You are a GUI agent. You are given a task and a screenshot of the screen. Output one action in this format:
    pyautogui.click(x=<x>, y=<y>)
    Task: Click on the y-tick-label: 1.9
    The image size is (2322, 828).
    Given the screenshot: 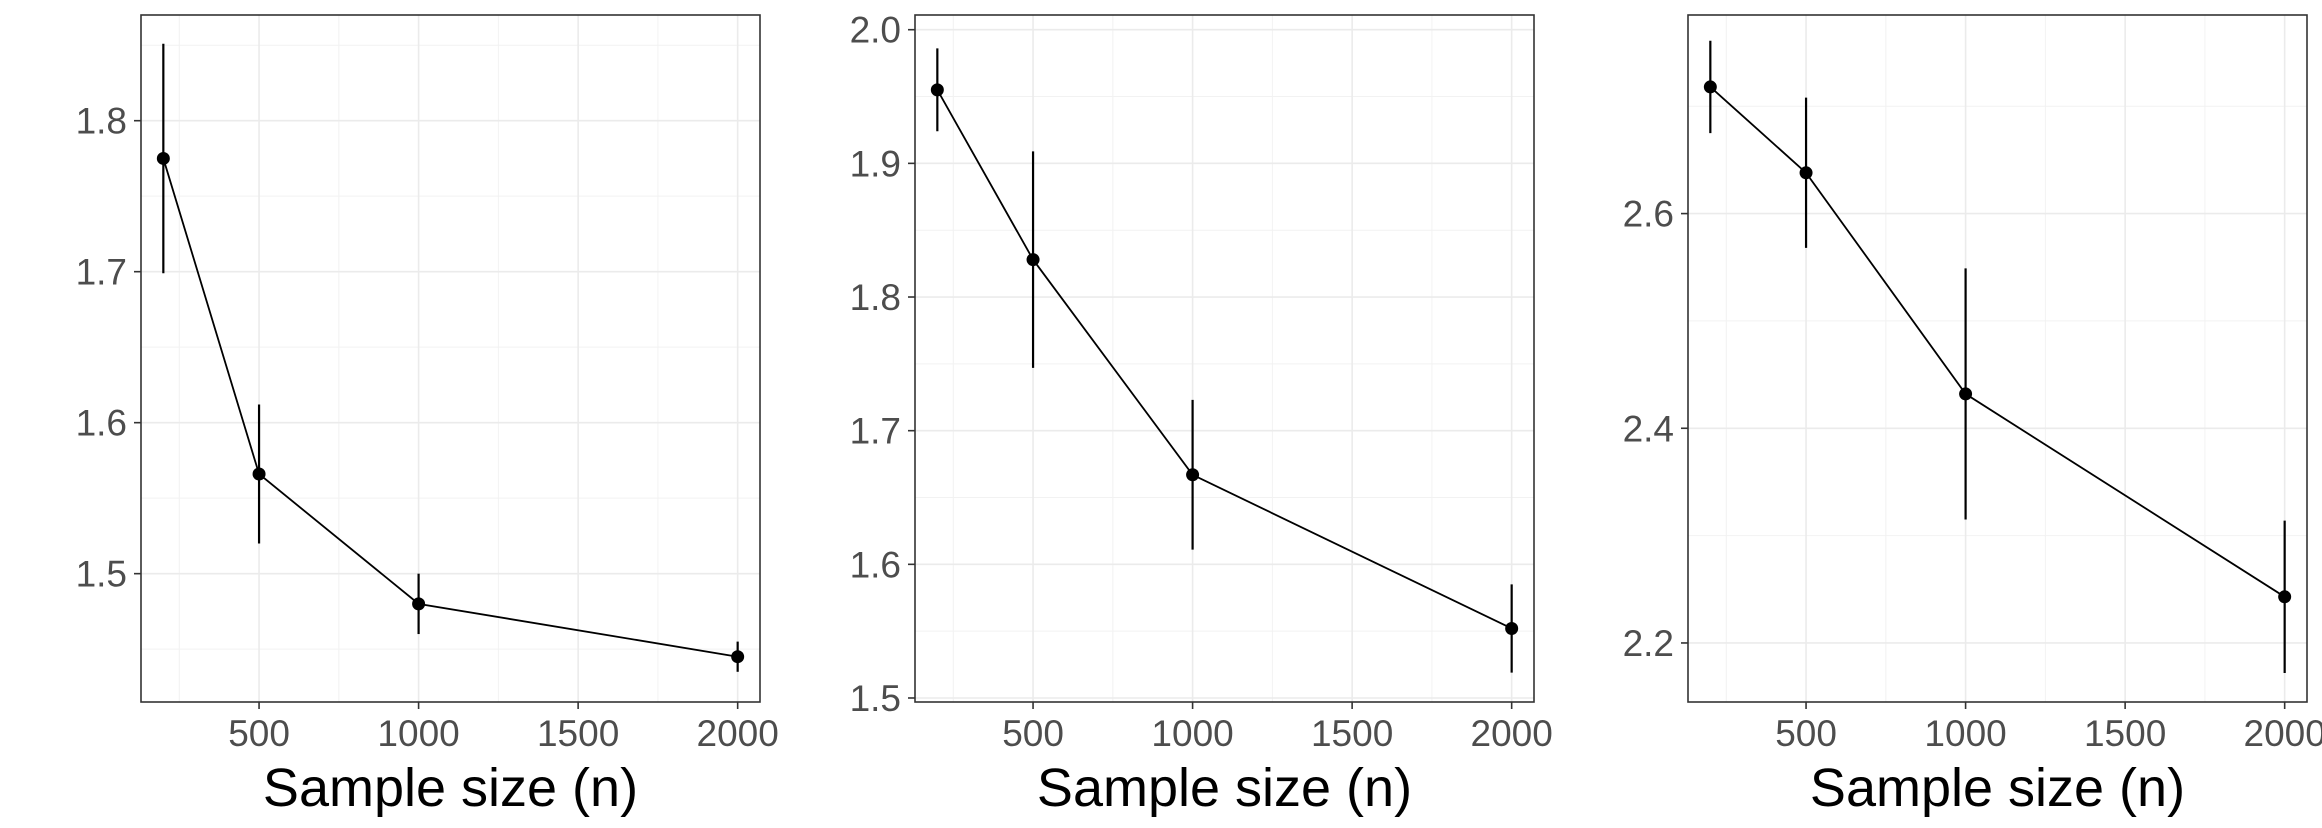 What is the action you would take?
    pyautogui.click(x=875, y=163)
    